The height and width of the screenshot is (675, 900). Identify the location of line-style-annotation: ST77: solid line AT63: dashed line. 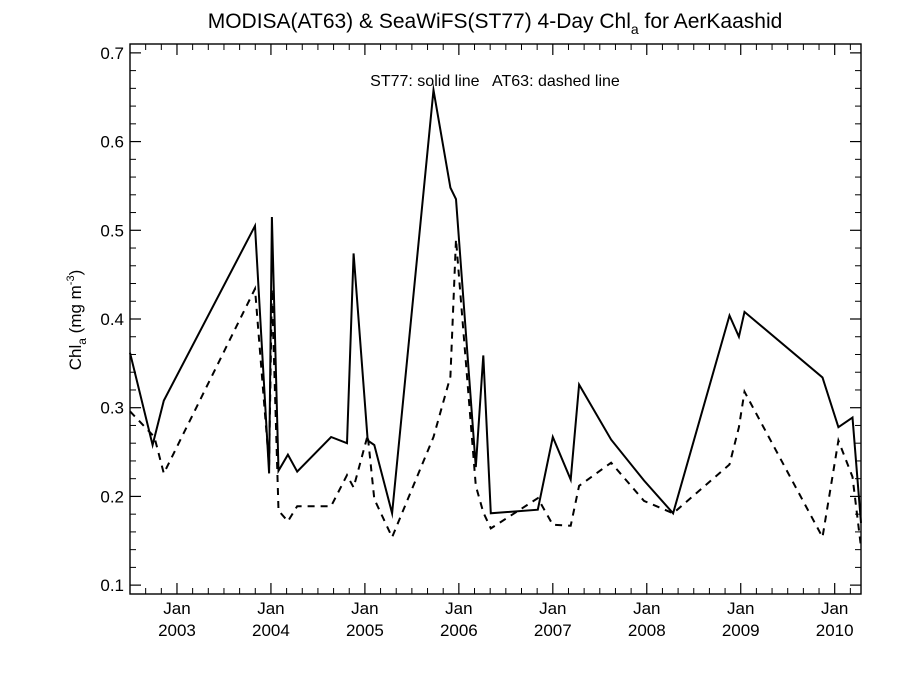
(495, 81).